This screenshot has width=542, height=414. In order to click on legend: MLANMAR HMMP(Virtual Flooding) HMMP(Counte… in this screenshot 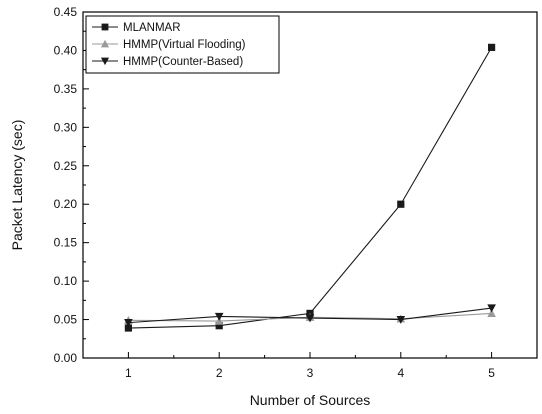, I will do `click(182, 44)`.